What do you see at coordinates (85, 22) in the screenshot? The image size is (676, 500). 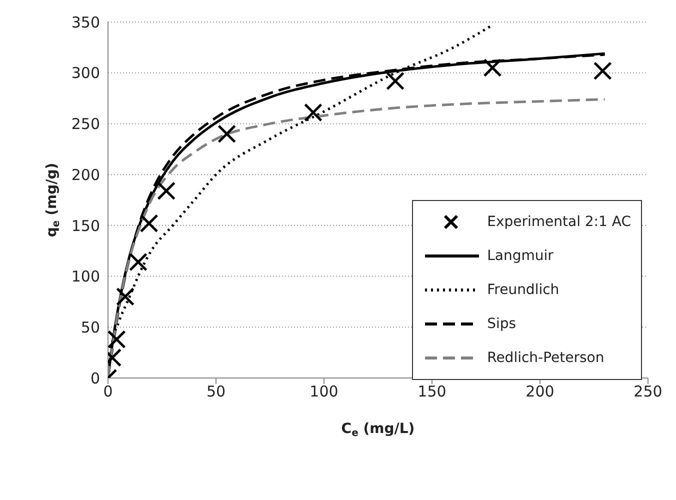 I see `y-tick-label: 350` at bounding box center [85, 22].